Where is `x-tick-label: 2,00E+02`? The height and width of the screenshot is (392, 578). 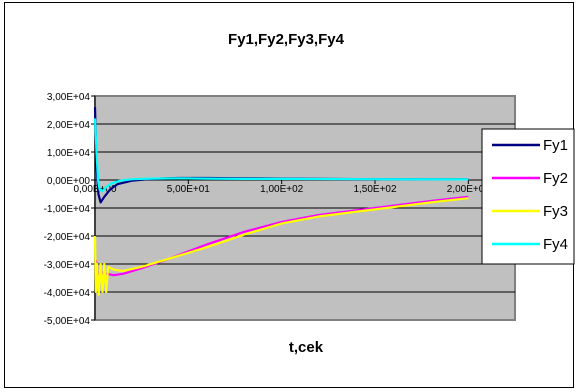
x-tick-label: 2,00E+02 is located at coordinates (469, 189).